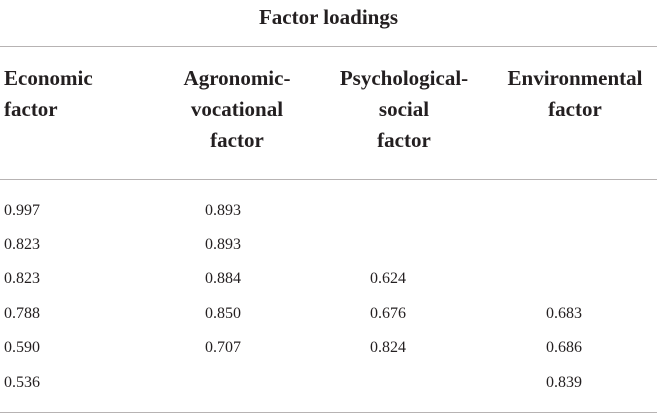 The height and width of the screenshot is (420, 657). What do you see at coordinates (223, 278) in the screenshot?
I see `cell-agronomic: 0.884` at bounding box center [223, 278].